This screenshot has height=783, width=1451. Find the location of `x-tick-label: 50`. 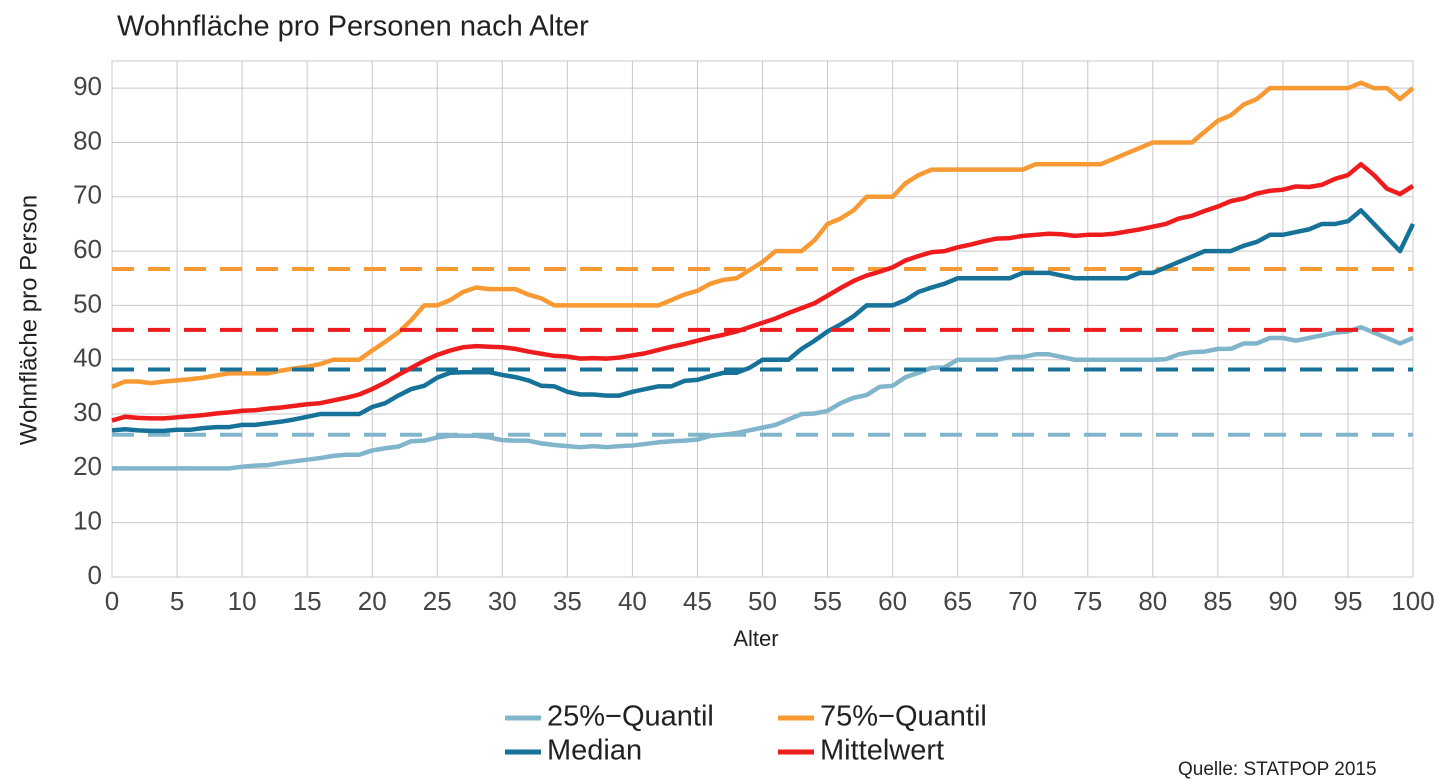

x-tick-label: 50 is located at coordinates (762, 601).